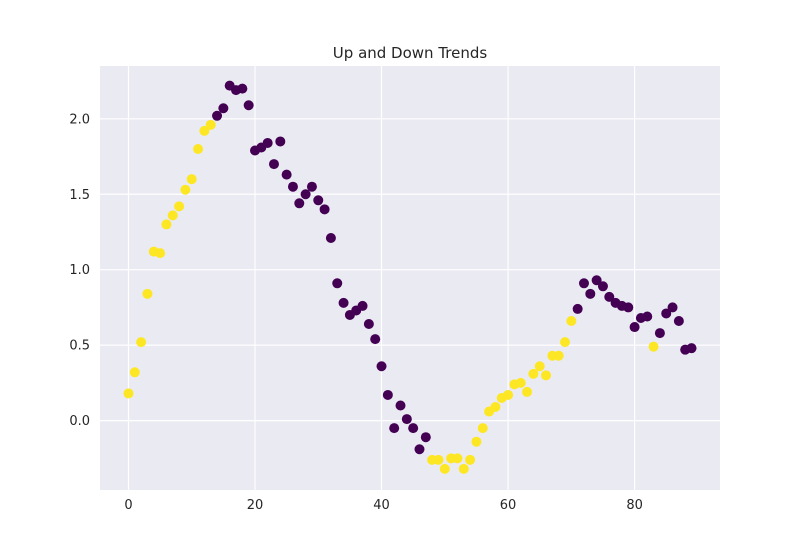 This screenshot has width=800, height=550. Describe the element at coordinates (128, 505) in the screenshot. I see `x-tick-label: 0` at that location.